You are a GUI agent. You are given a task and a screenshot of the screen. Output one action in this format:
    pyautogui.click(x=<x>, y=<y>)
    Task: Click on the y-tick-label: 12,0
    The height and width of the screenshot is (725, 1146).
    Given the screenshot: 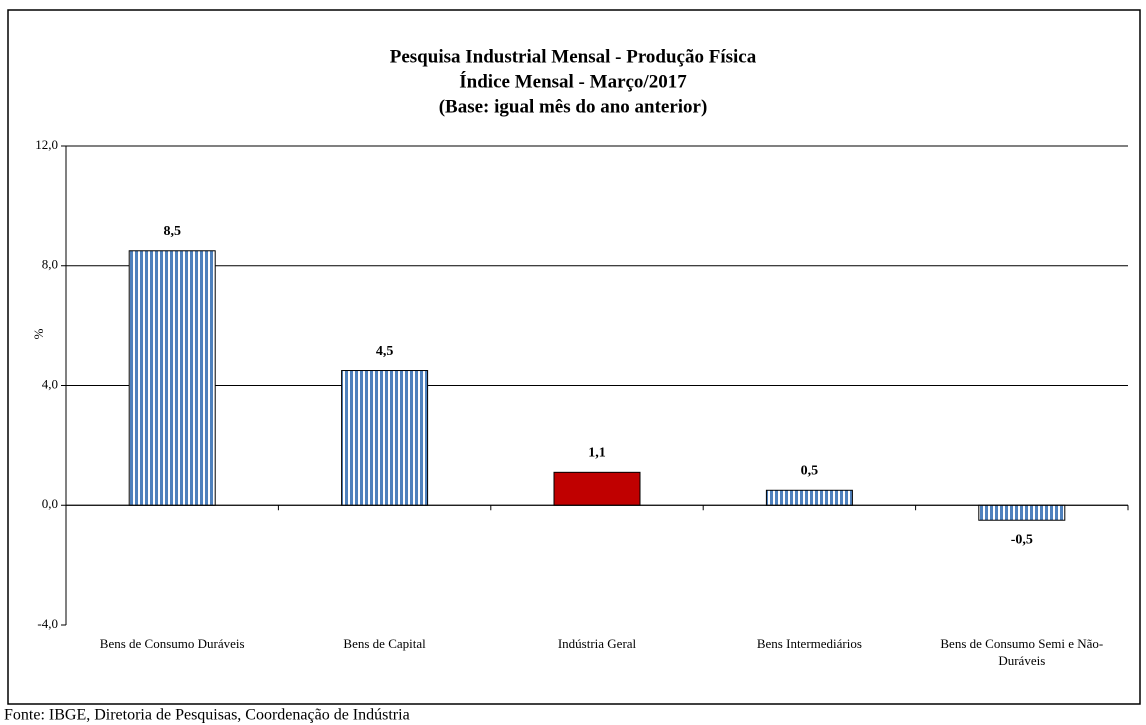 What is the action you would take?
    pyautogui.click(x=46, y=144)
    